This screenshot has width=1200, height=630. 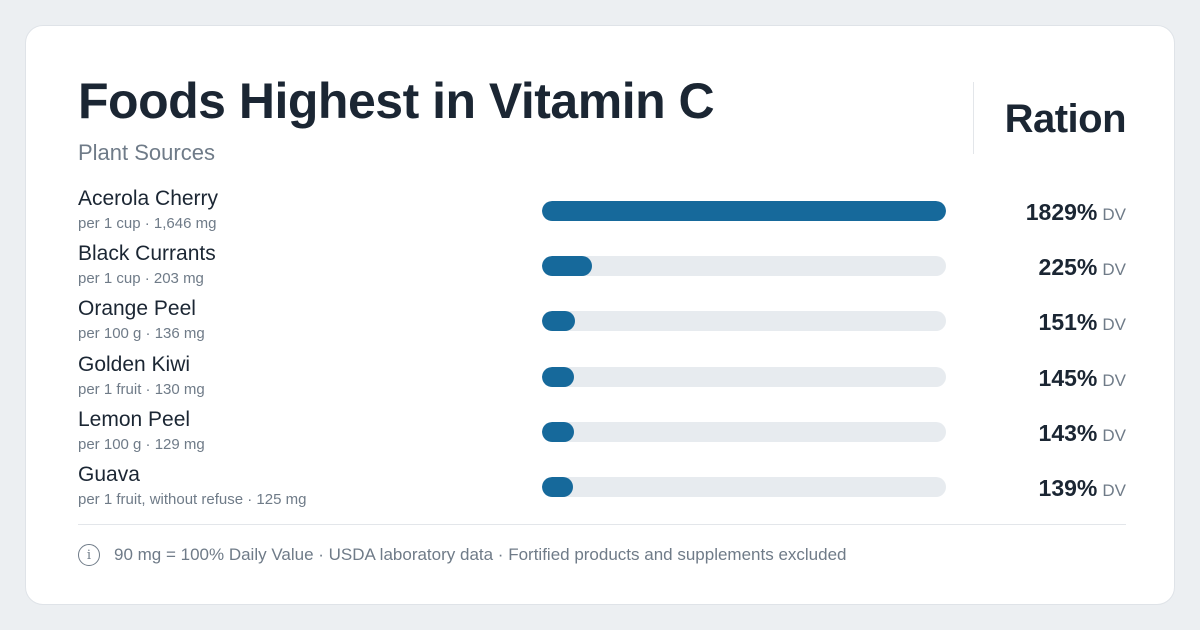 What do you see at coordinates (146, 152) in the screenshot?
I see `page-subtitle: Plant Sources` at bounding box center [146, 152].